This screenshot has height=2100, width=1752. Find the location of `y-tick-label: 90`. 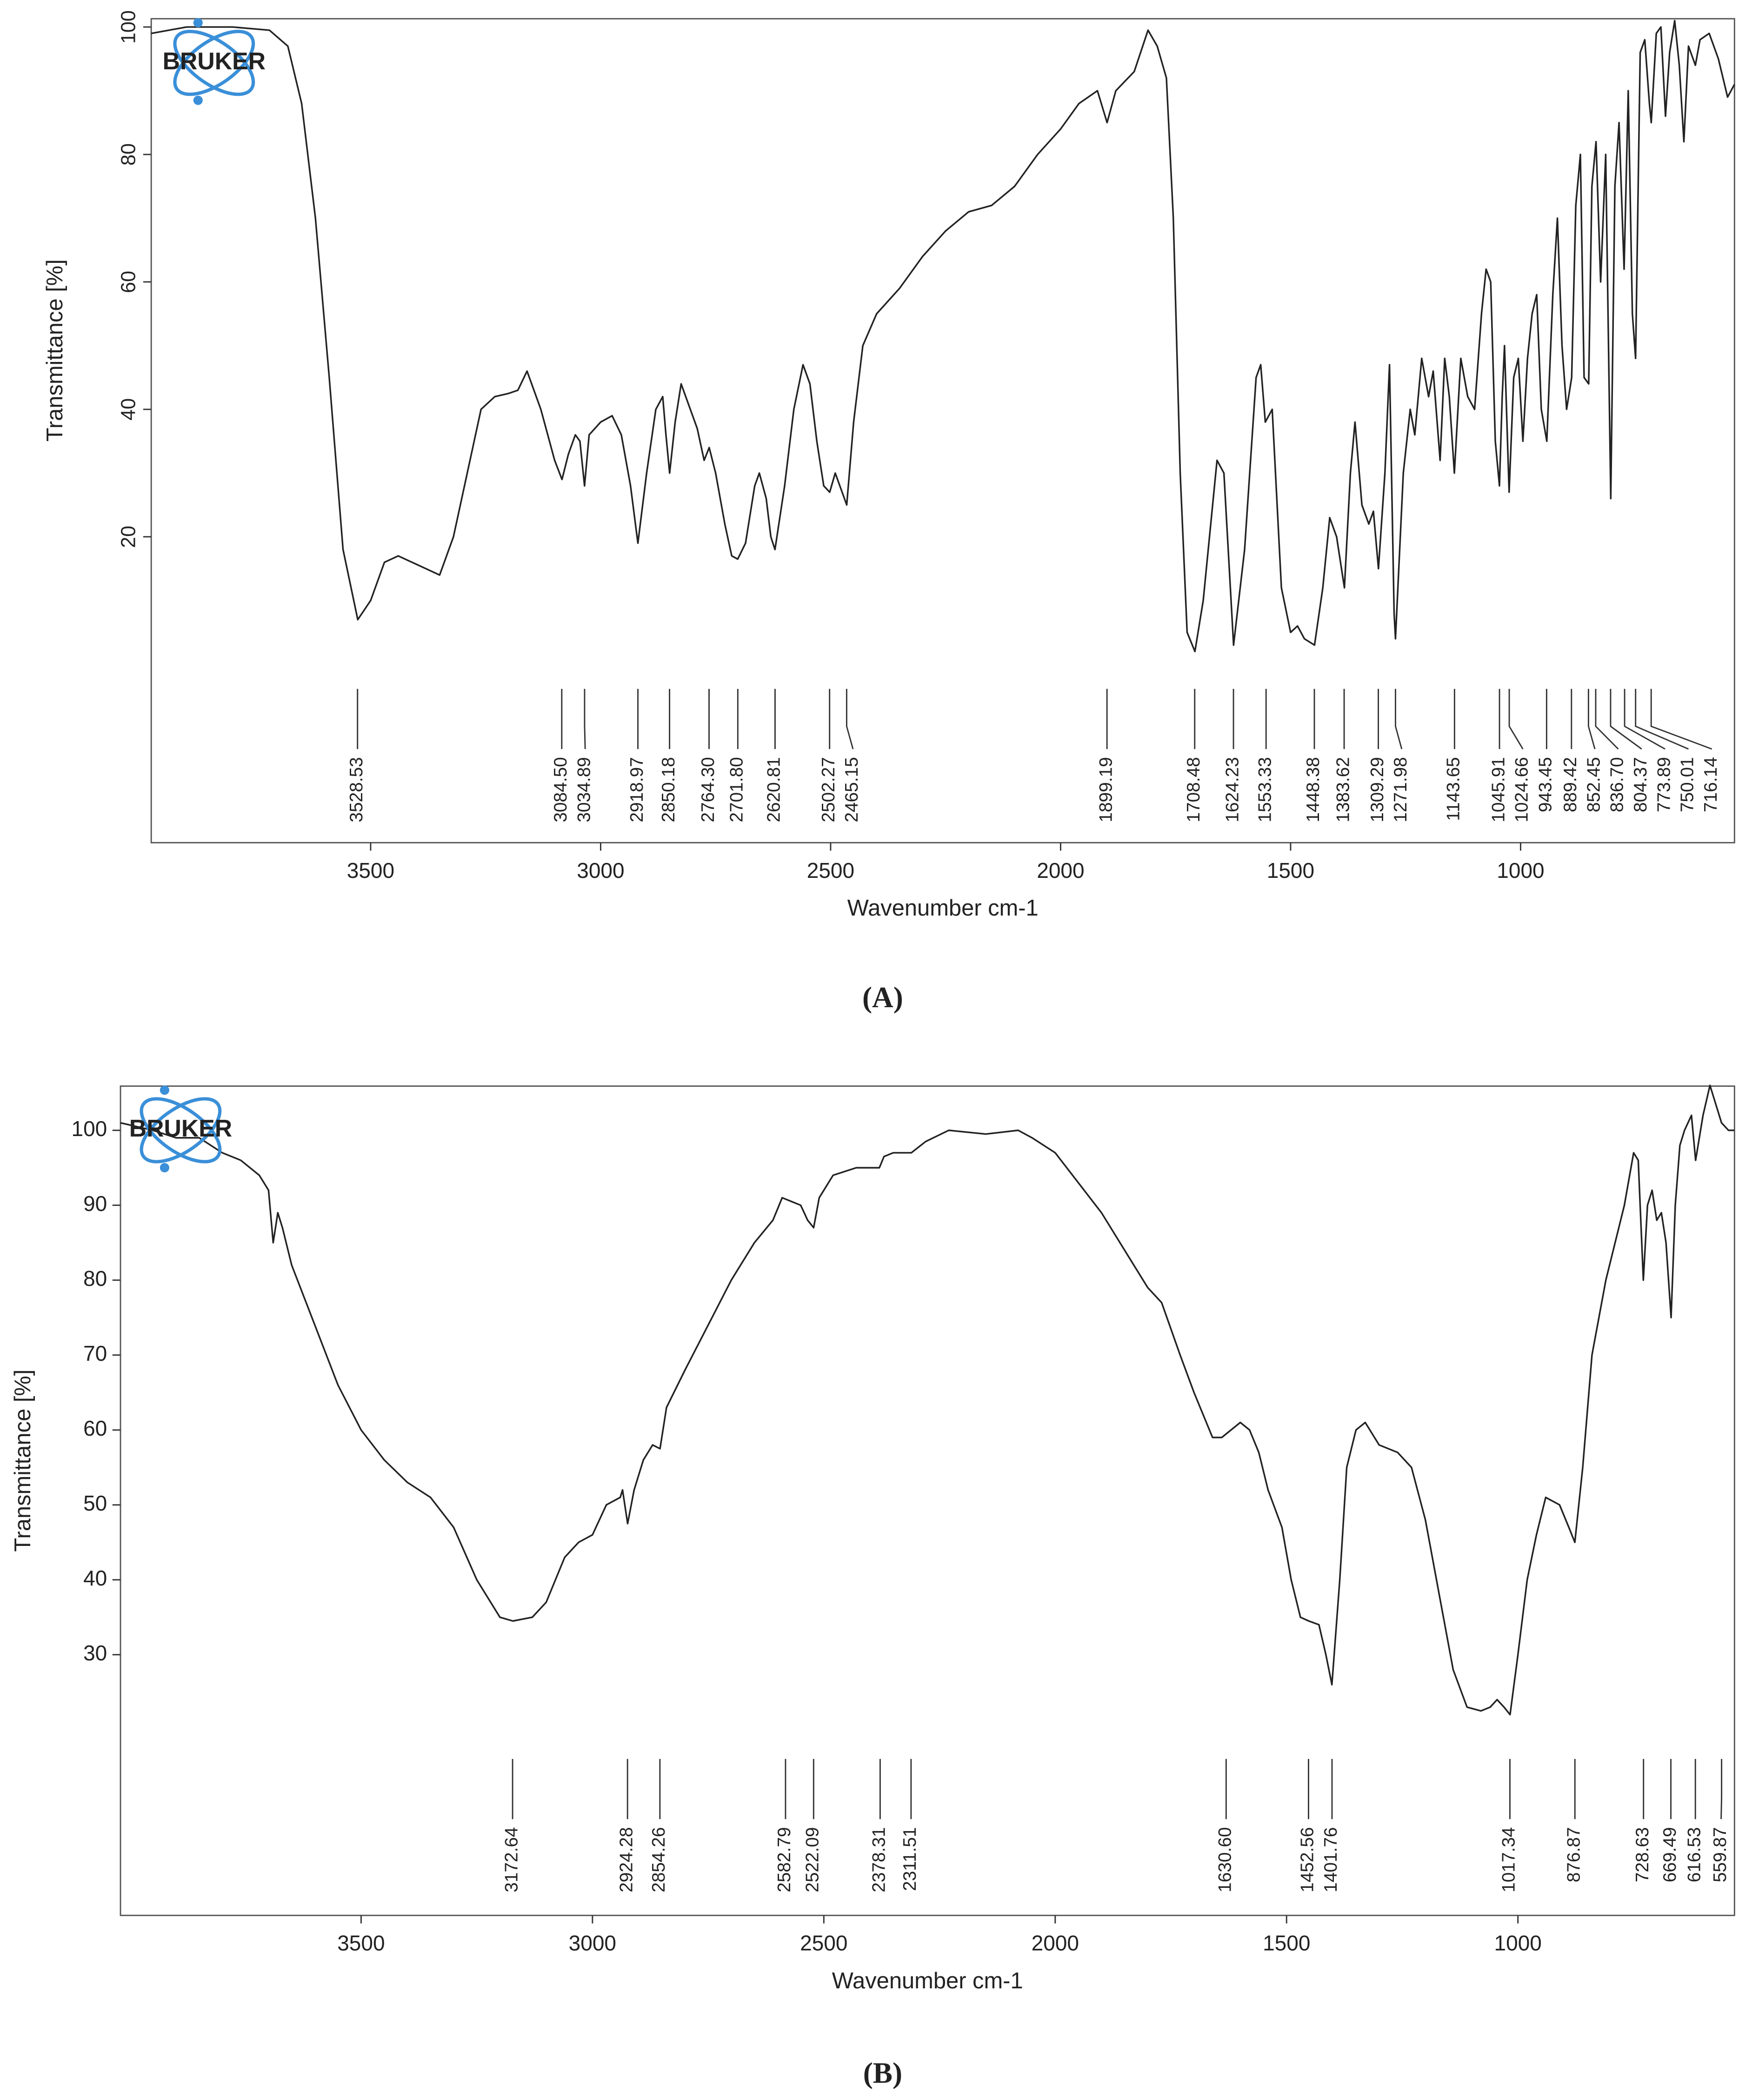

y-tick-label: 90 is located at coordinates (95, 1204).